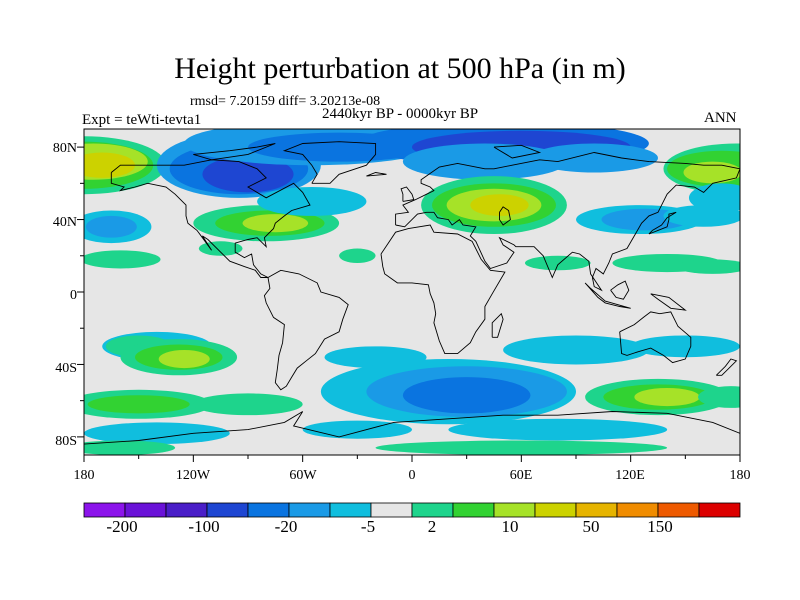 Image resolution: width=800 pixels, height=600 pixels. I want to click on lat-label-40s: 40S, so click(66, 368).